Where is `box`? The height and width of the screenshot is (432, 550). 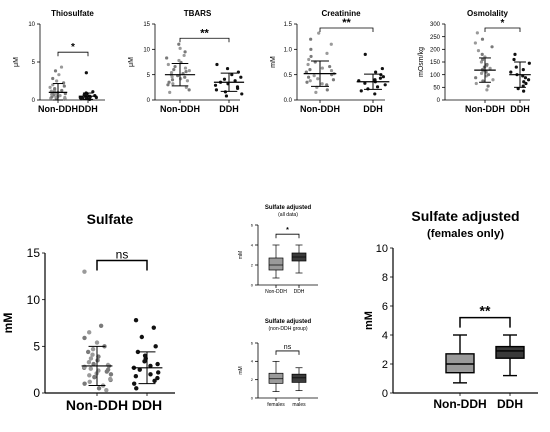
box is located at coordinates (299, 378).